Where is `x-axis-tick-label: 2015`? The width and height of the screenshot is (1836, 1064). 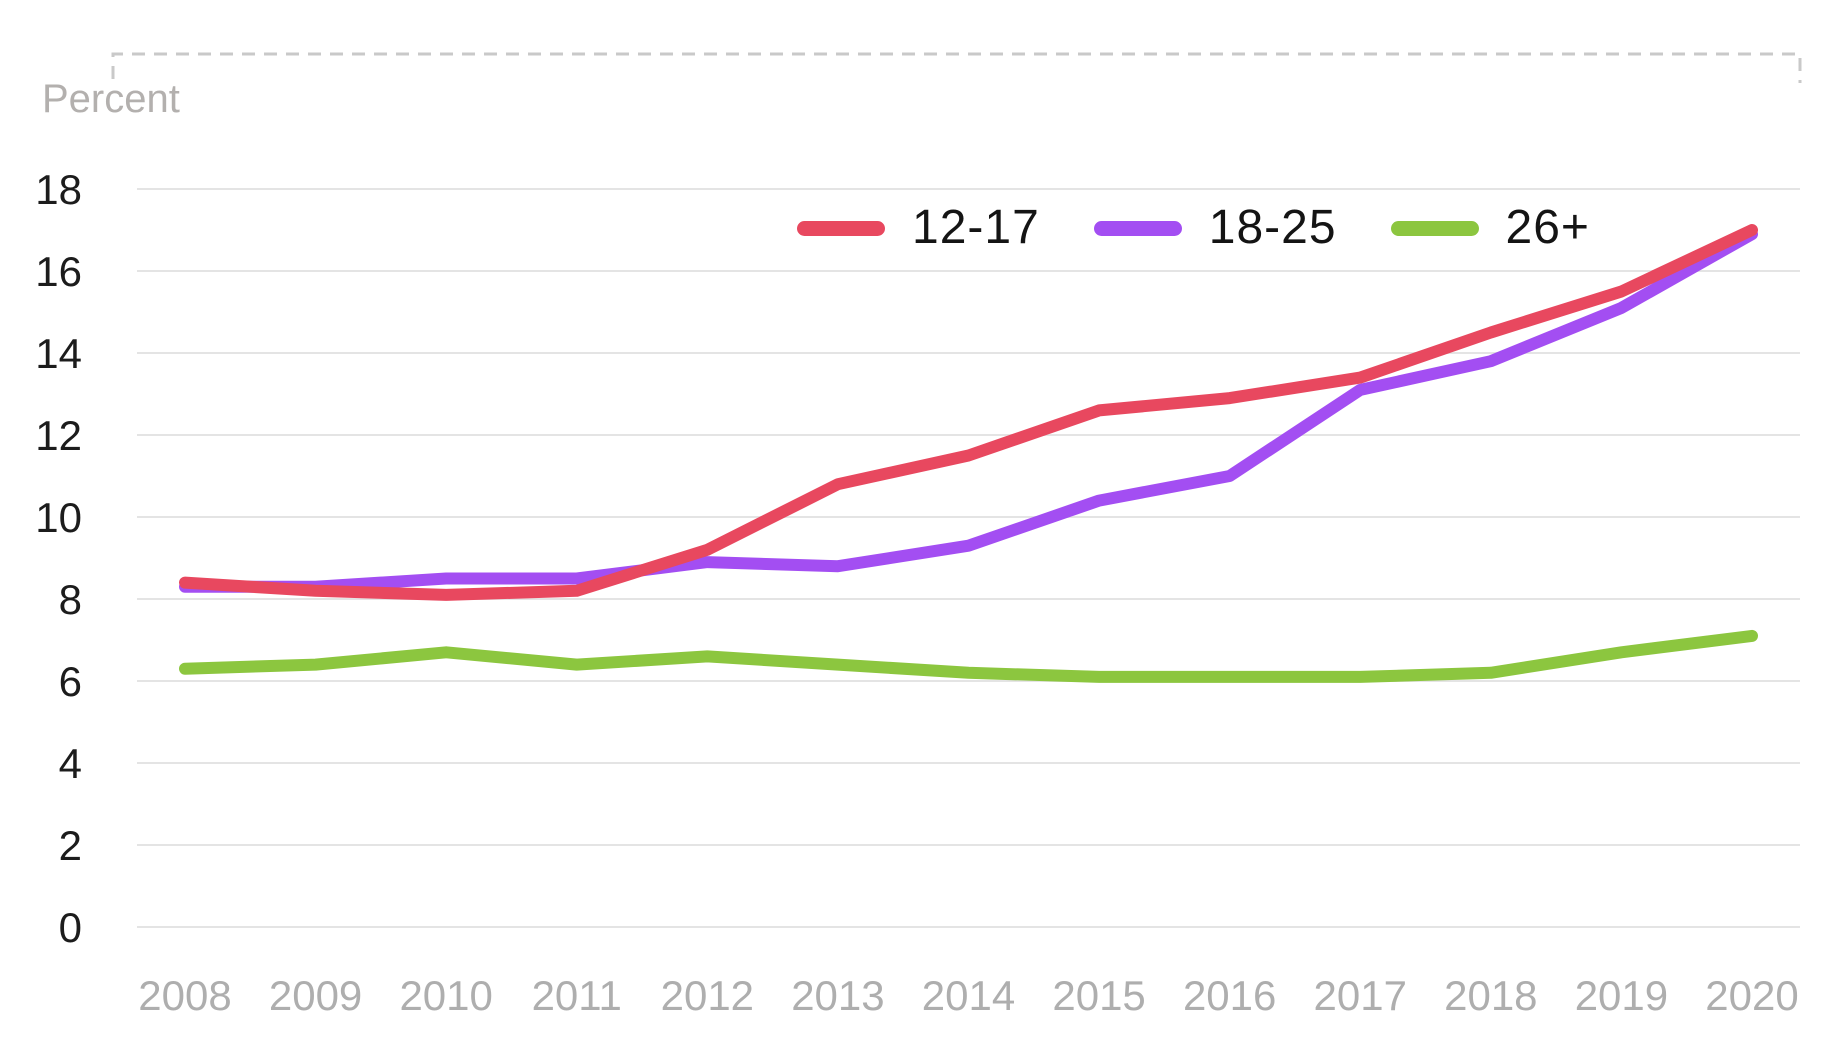 x-axis-tick-label: 2015 is located at coordinates (1098, 995).